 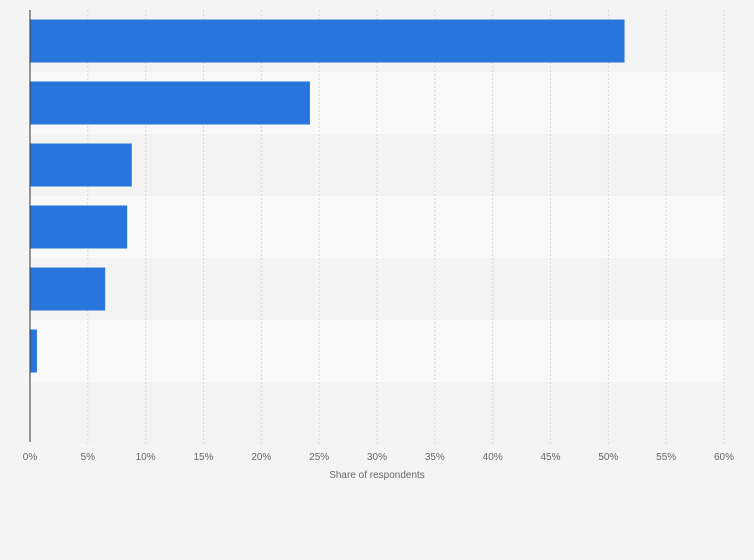 I want to click on x-tick-label: 25%, so click(x=319, y=457).